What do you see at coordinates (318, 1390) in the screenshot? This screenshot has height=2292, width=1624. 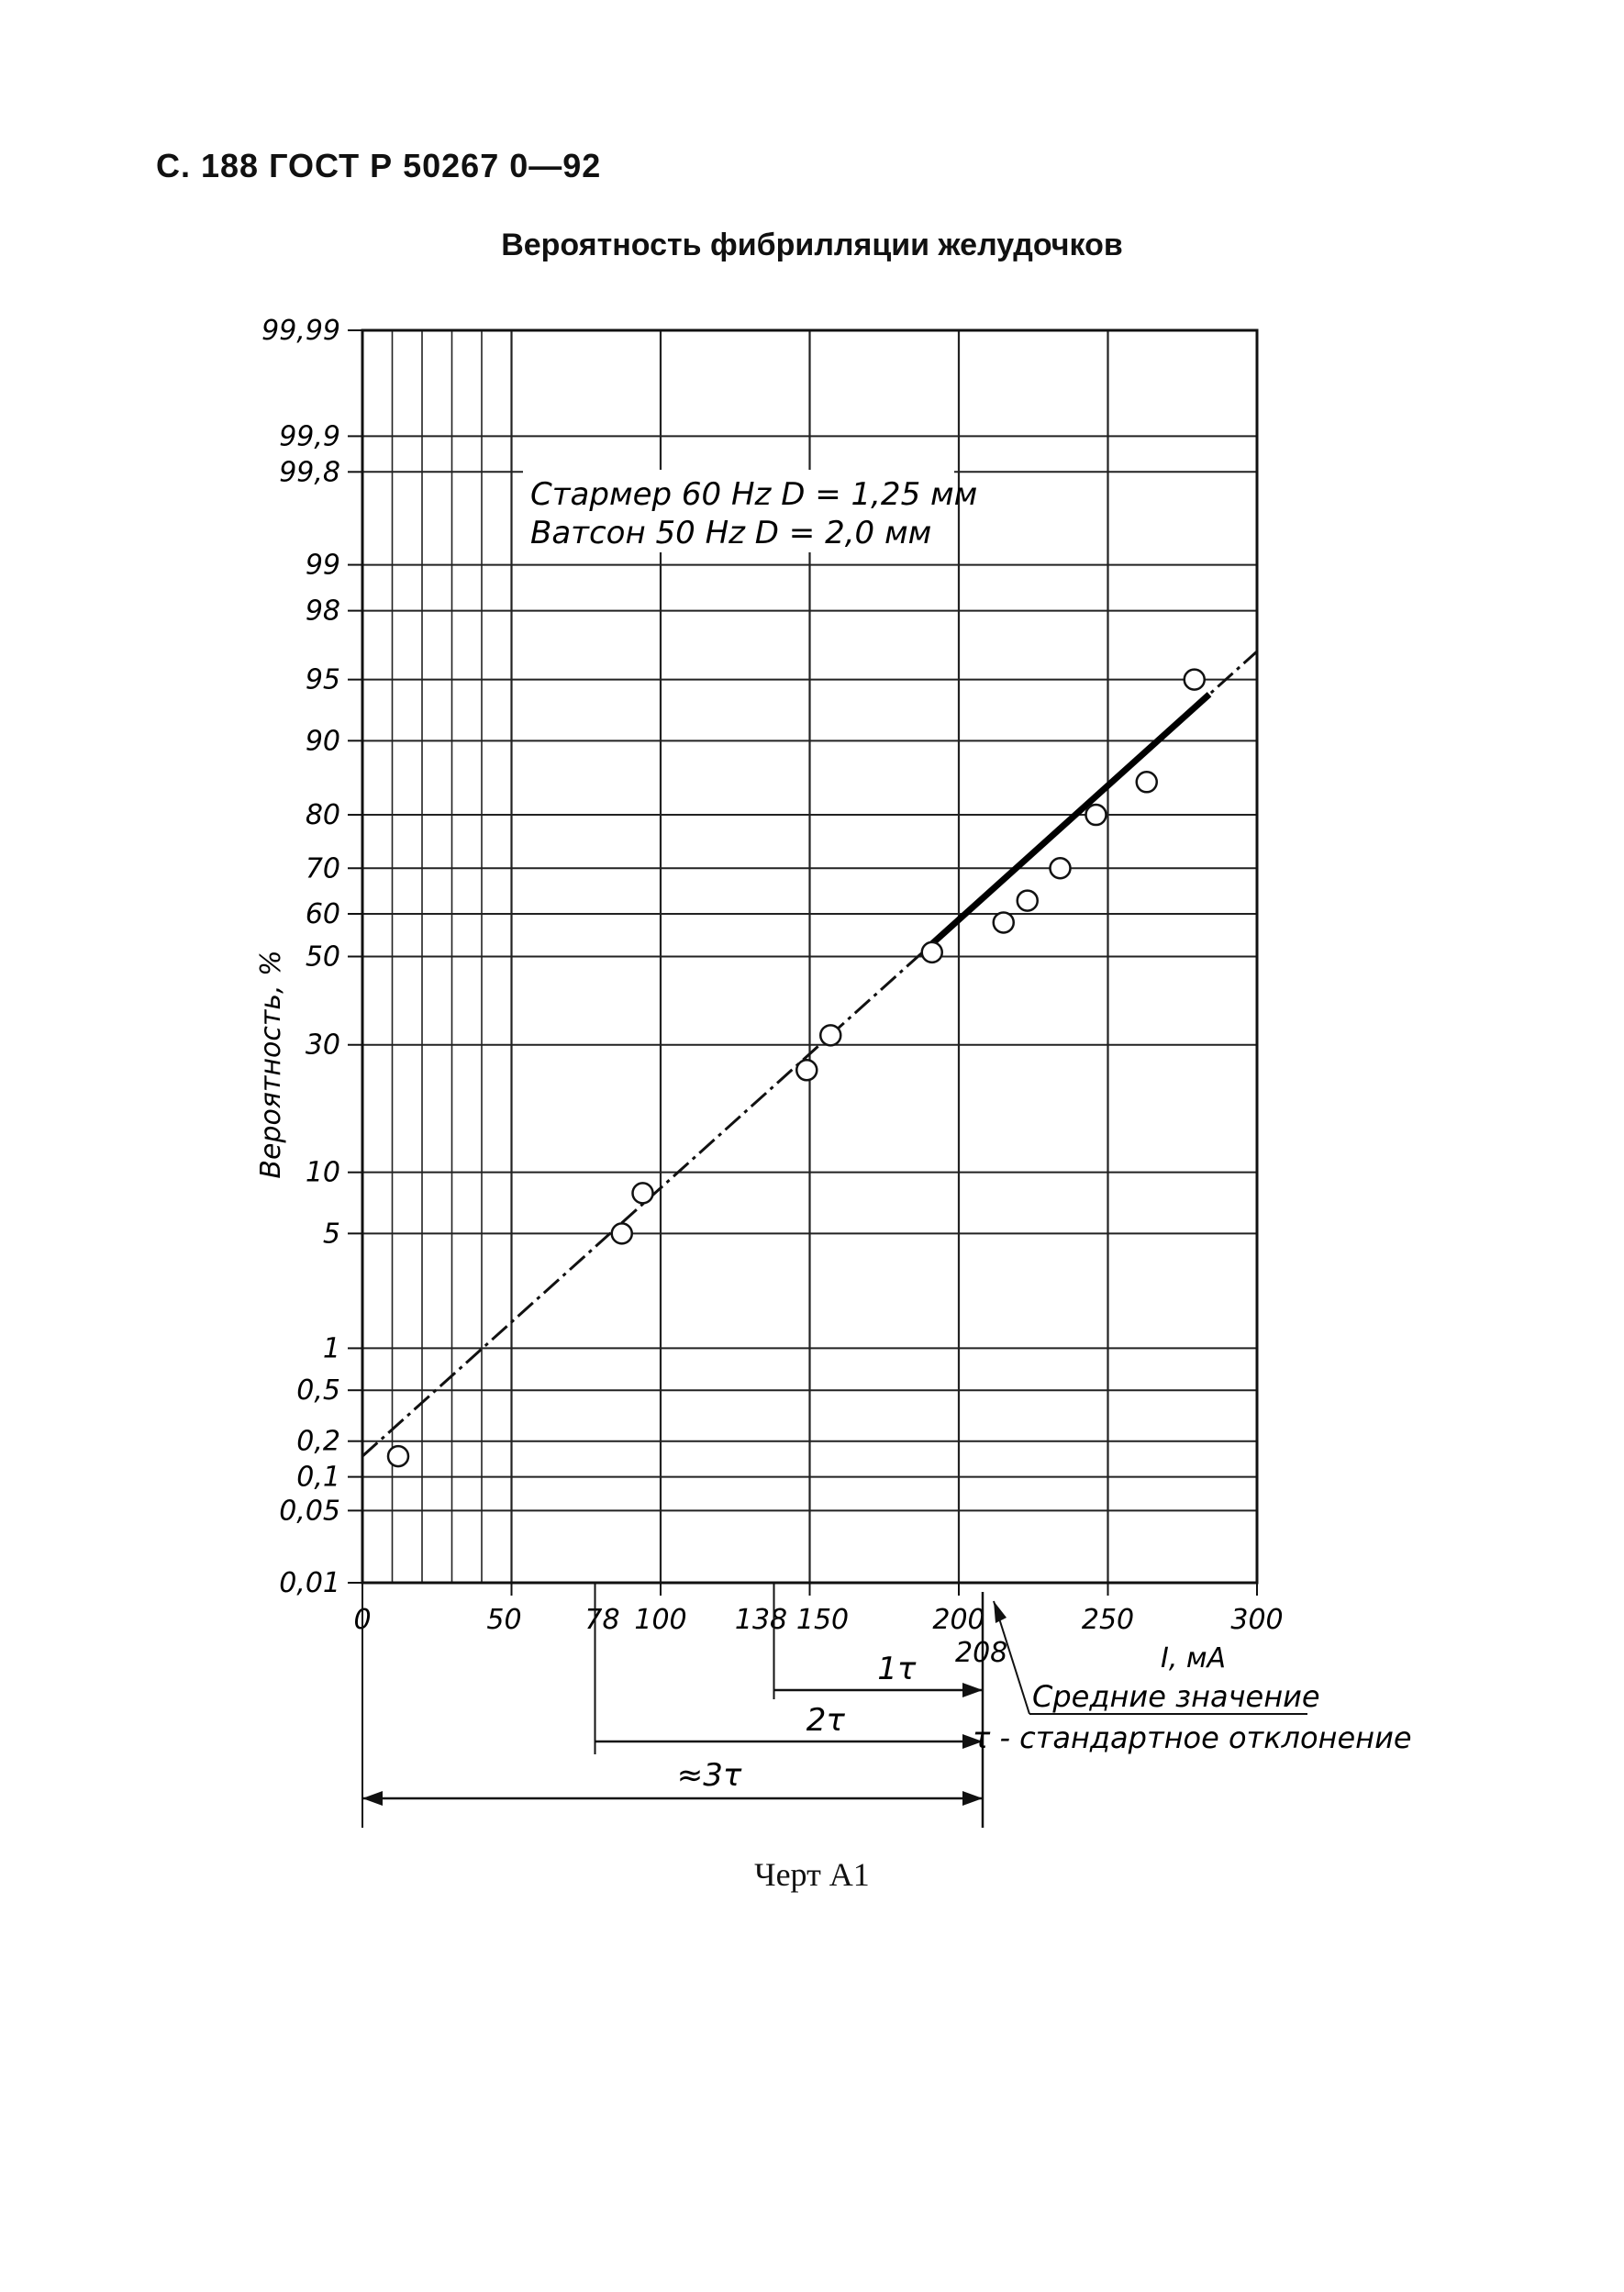 I see `y-tick-label: 0,5` at bounding box center [318, 1390].